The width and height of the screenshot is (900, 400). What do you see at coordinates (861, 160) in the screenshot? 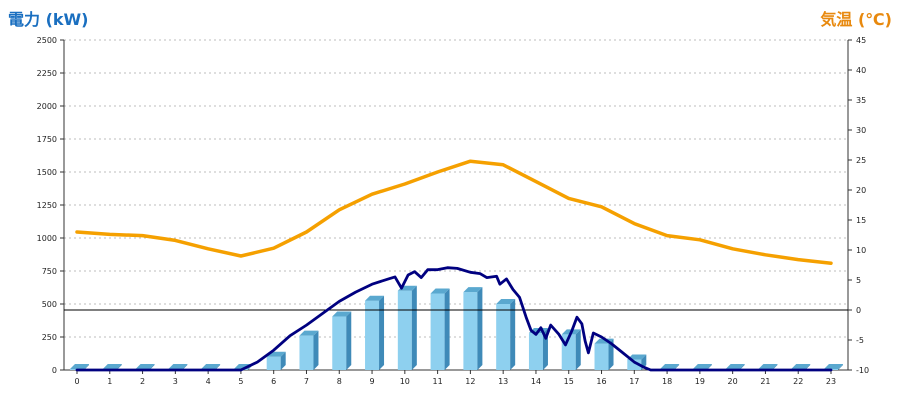
I see `right-tick-label: 25` at bounding box center [861, 160].